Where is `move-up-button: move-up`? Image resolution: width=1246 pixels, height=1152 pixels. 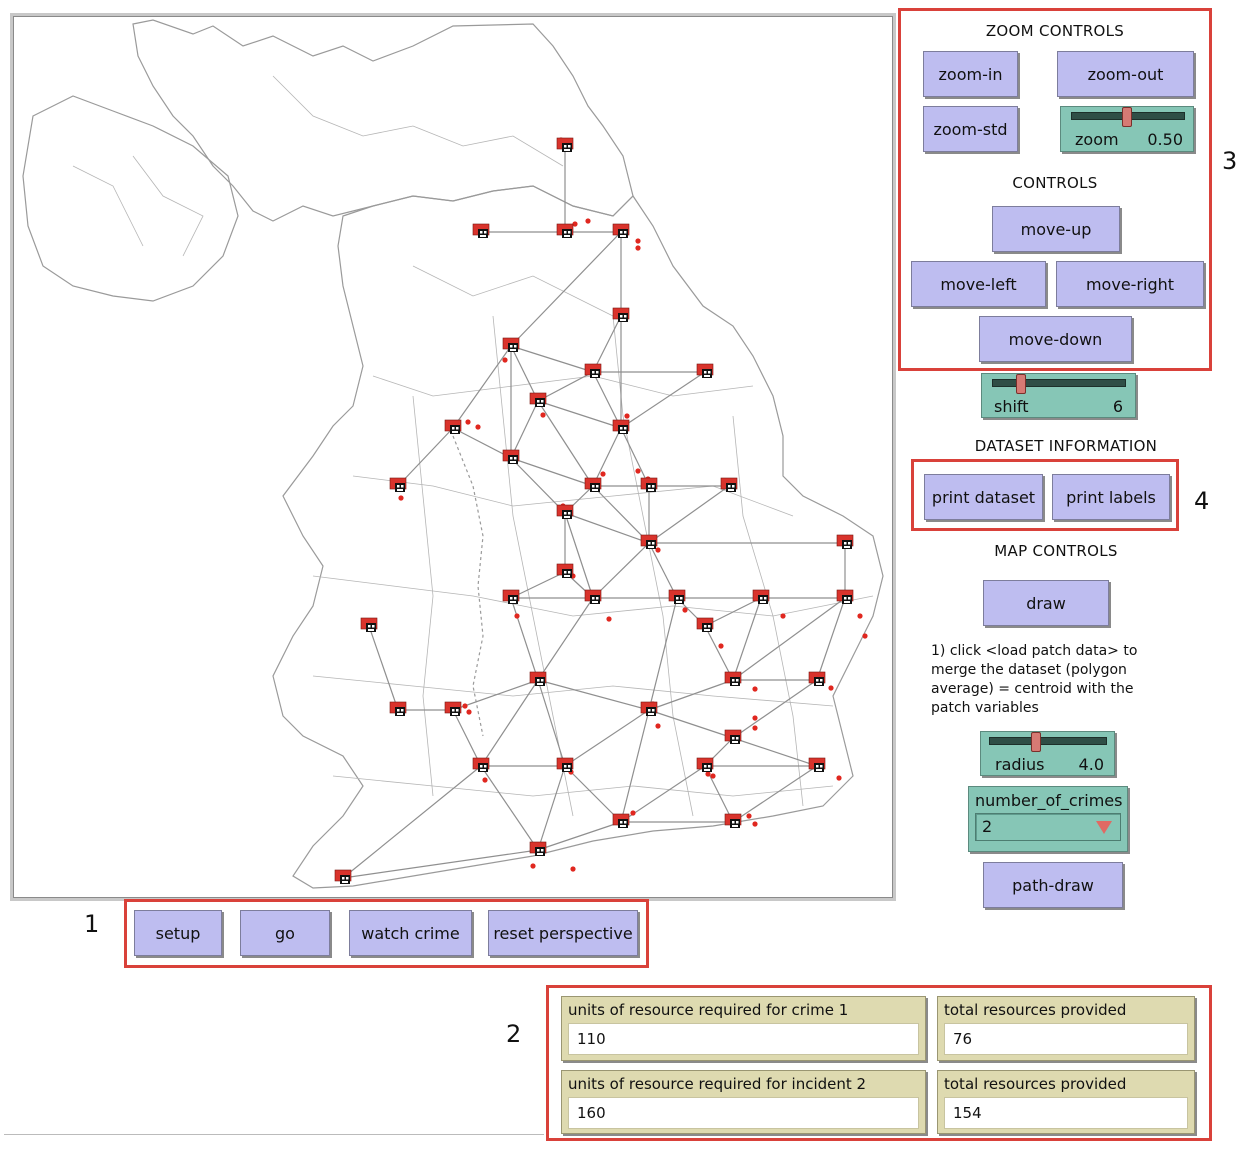
move-up-button: move-up is located at coordinates (1056, 229).